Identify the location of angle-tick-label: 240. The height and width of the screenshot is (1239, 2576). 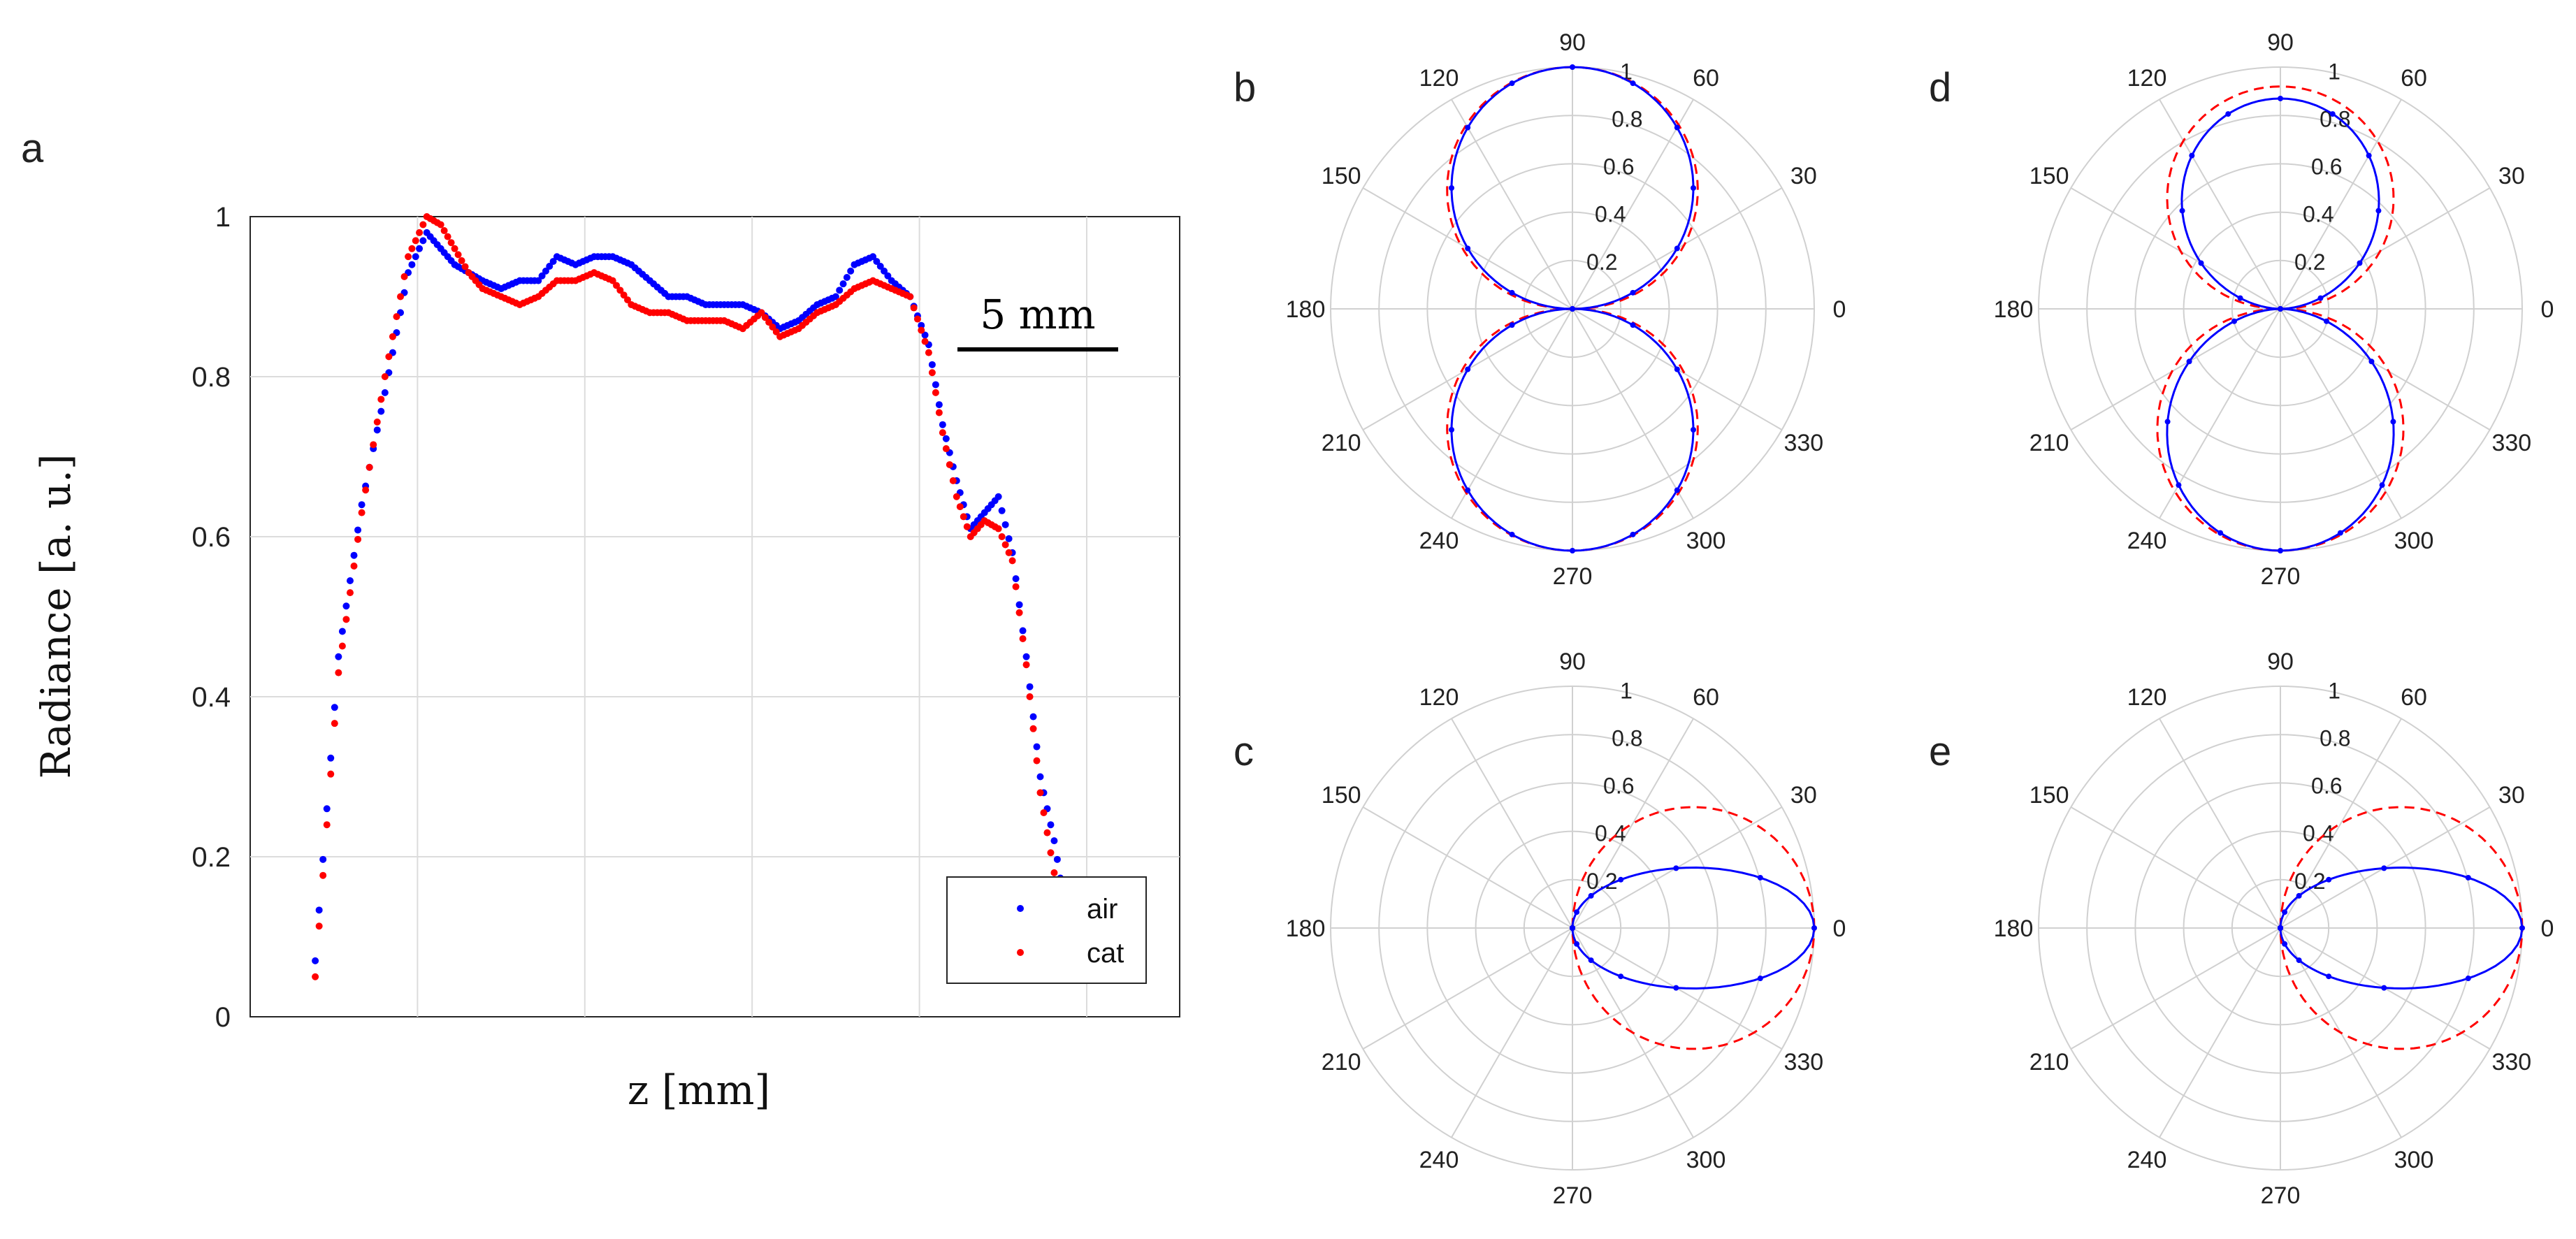
(2147, 1160).